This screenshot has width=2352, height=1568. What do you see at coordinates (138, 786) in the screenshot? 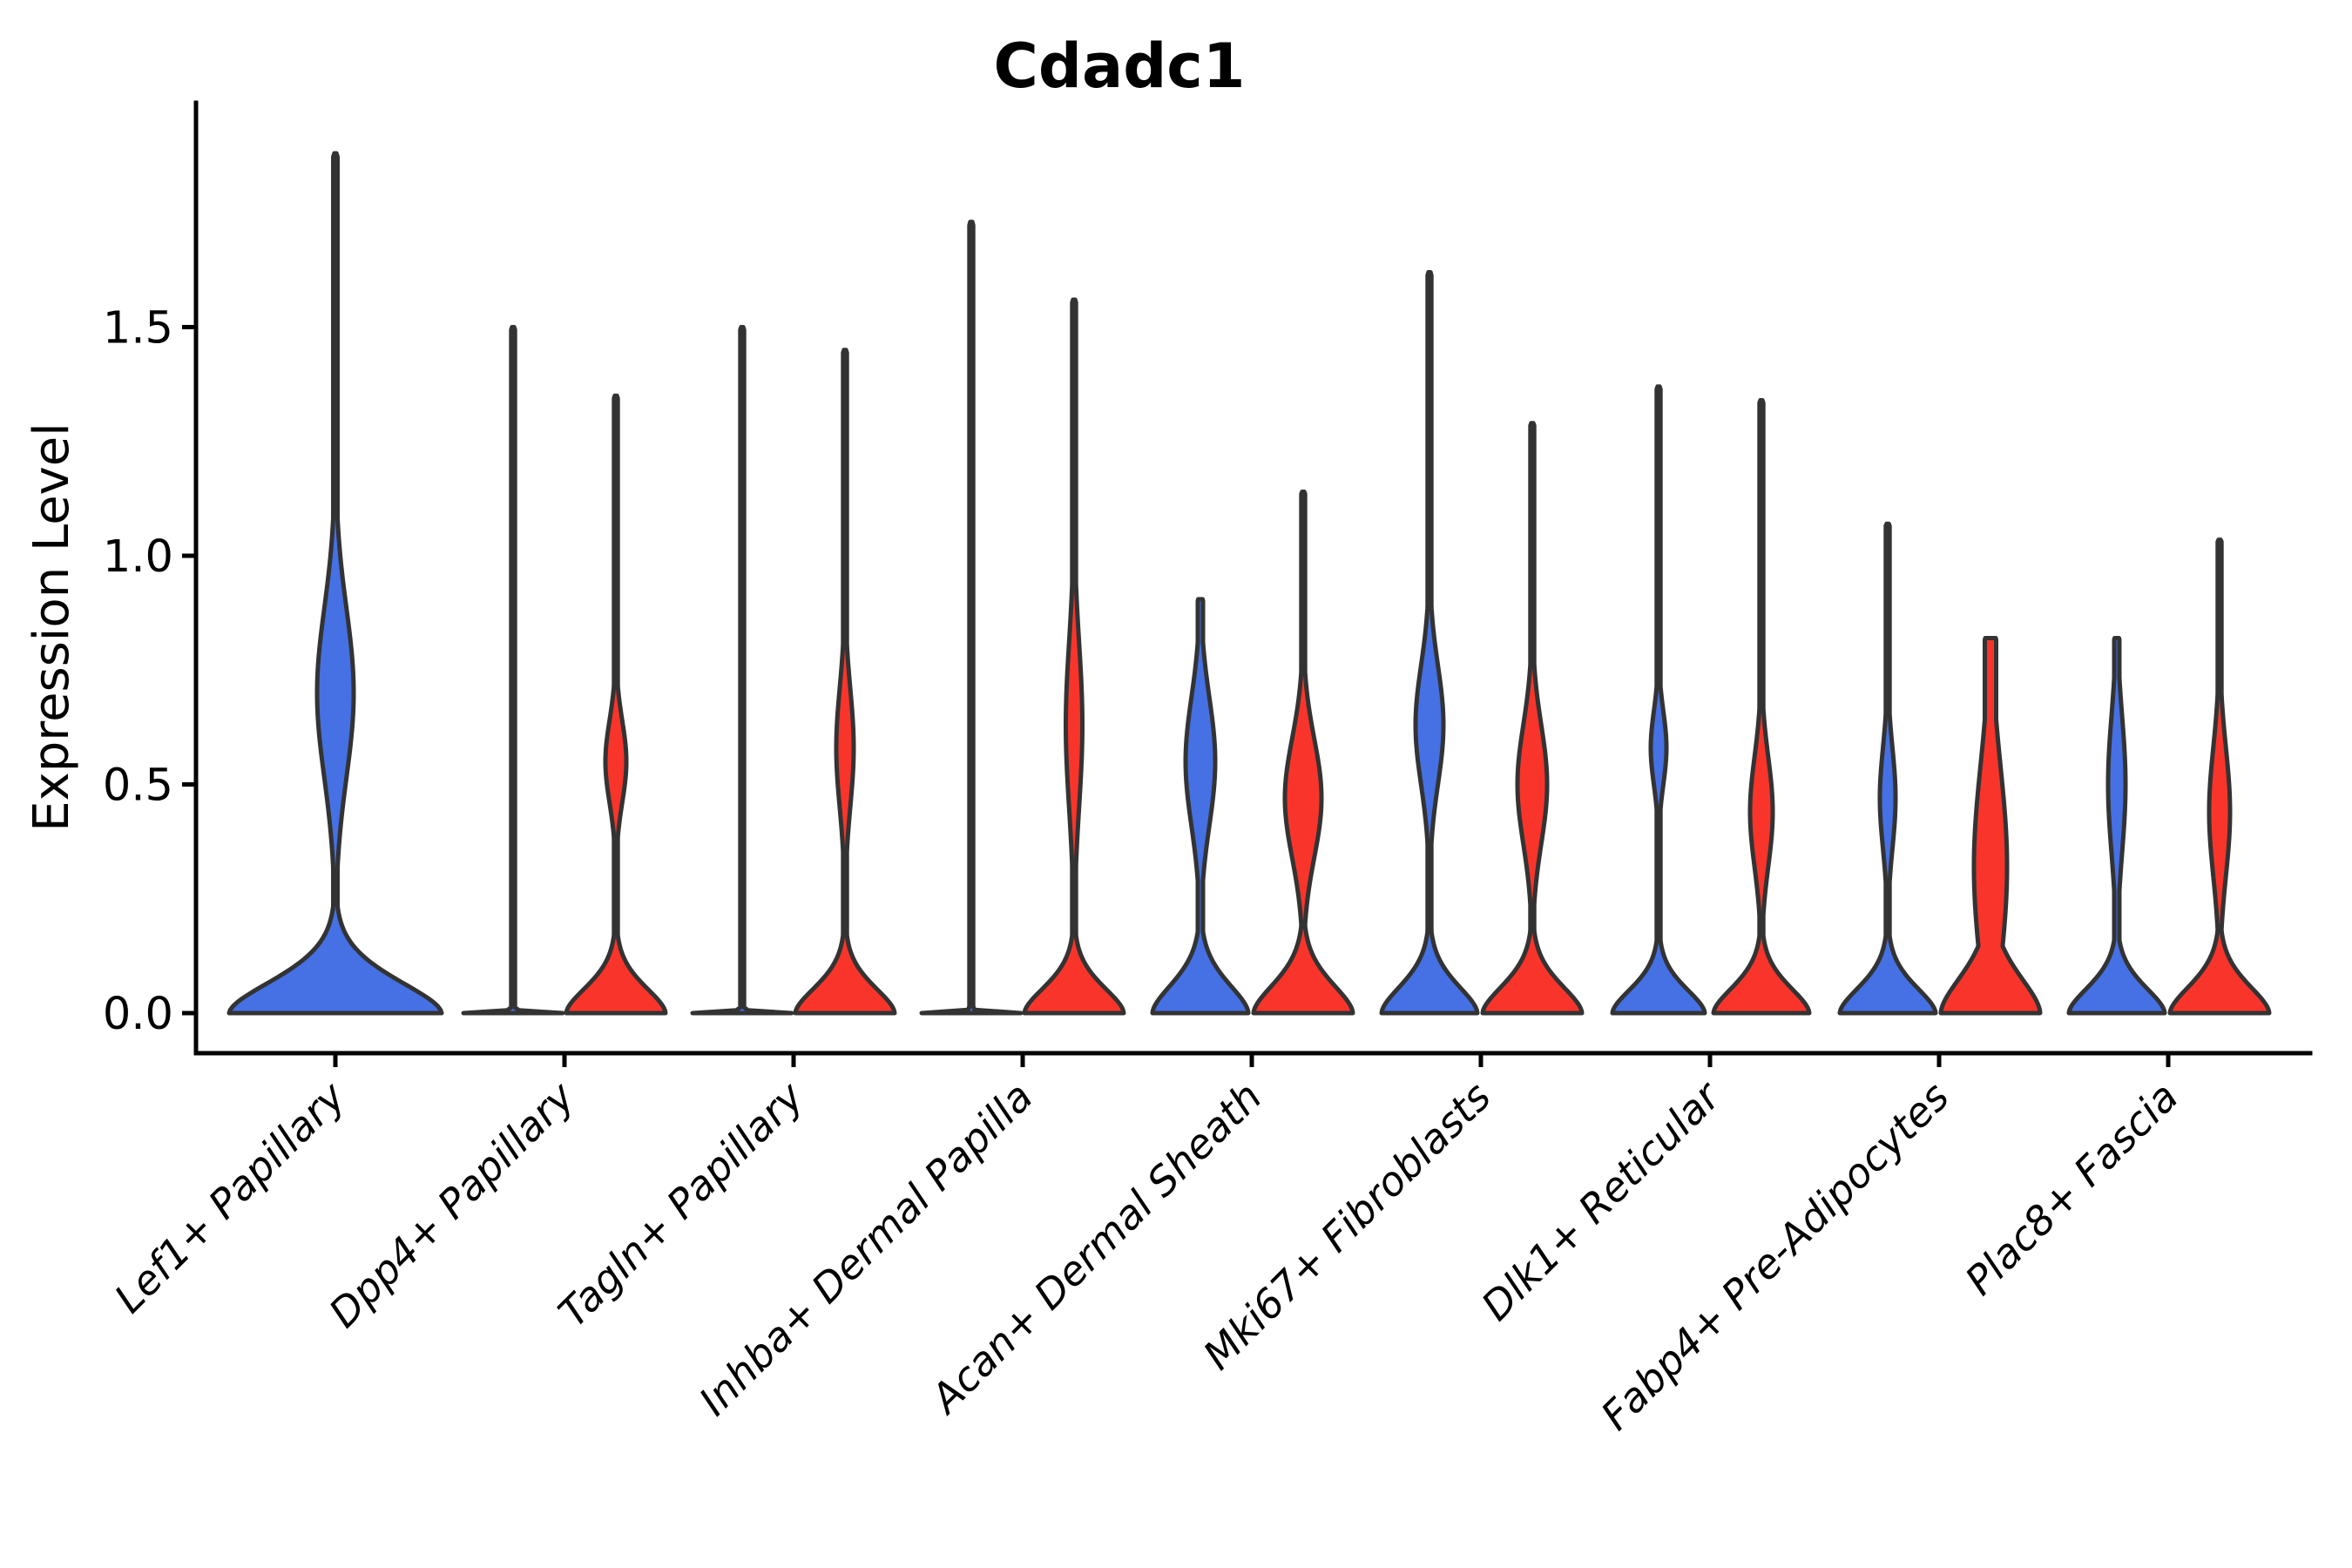
I see `y-axis-tick-label: 0.5` at bounding box center [138, 786].